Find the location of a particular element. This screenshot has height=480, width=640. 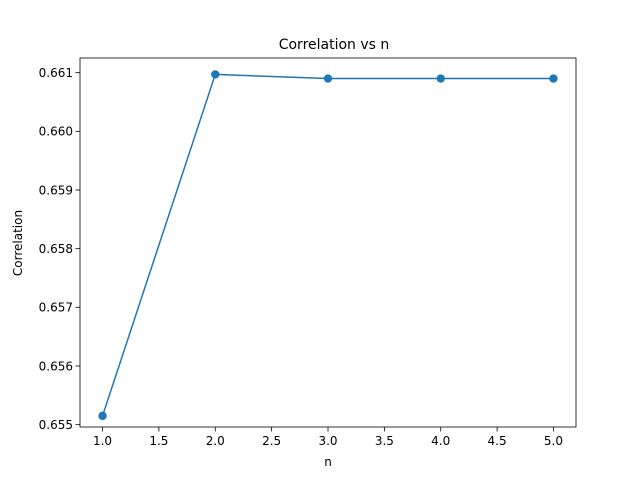

y-axis-label: Correlation is located at coordinates (18, 243).